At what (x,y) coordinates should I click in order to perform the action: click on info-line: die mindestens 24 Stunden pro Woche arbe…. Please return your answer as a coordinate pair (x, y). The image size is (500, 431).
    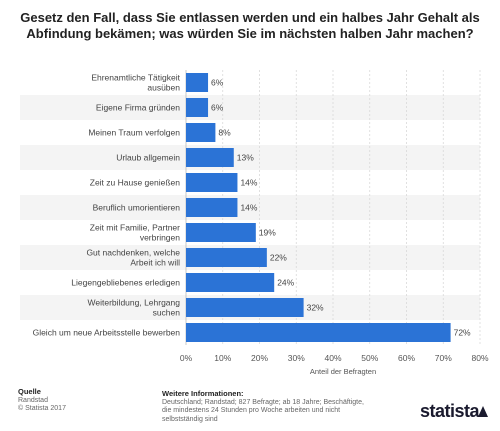
    Looking at the image, I should click on (251, 410).